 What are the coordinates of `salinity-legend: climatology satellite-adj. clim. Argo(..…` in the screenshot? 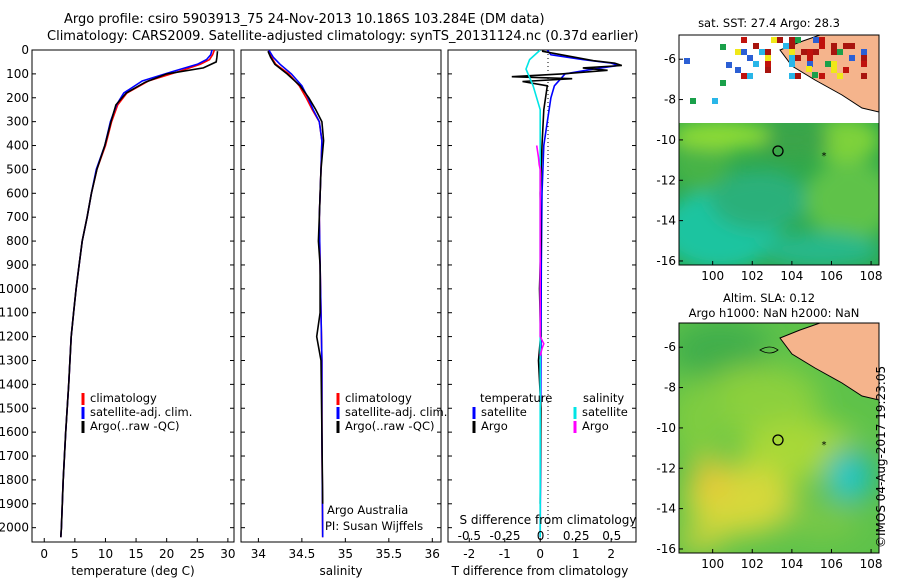 It's located at (391, 412).